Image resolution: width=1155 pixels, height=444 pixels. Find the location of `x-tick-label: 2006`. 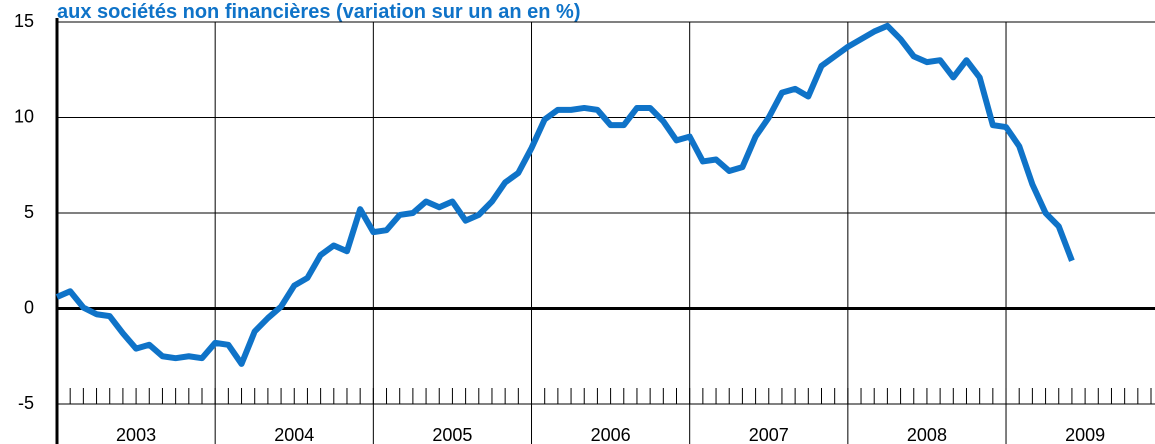

x-tick-label: 2006 is located at coordinates (611, 434).